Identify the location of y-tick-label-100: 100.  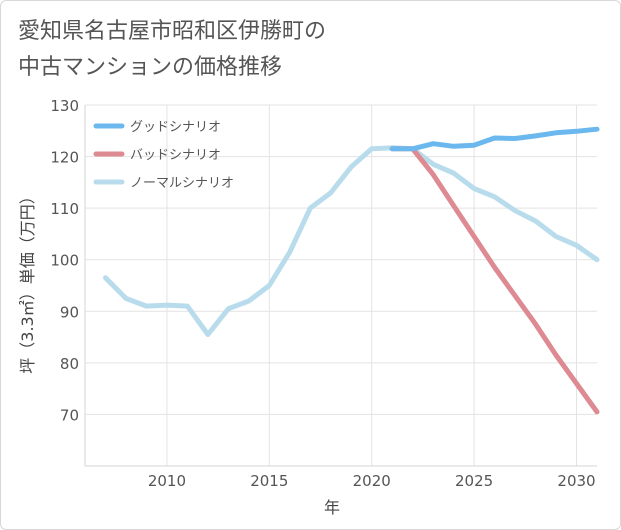
(64, 261).